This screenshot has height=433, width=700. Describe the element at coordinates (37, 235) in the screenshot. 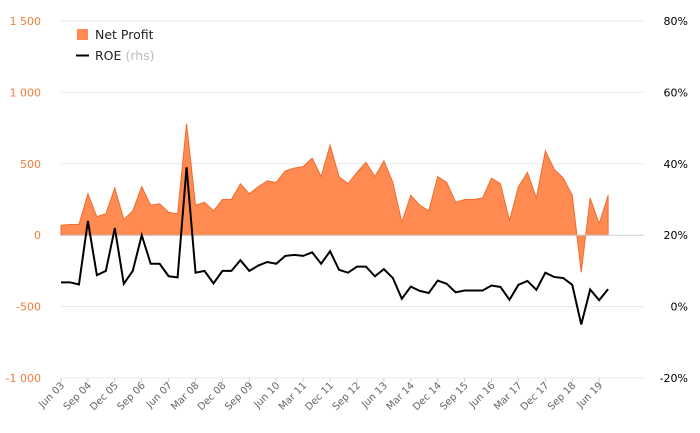

I see `left-tick-label: 0` at that location.